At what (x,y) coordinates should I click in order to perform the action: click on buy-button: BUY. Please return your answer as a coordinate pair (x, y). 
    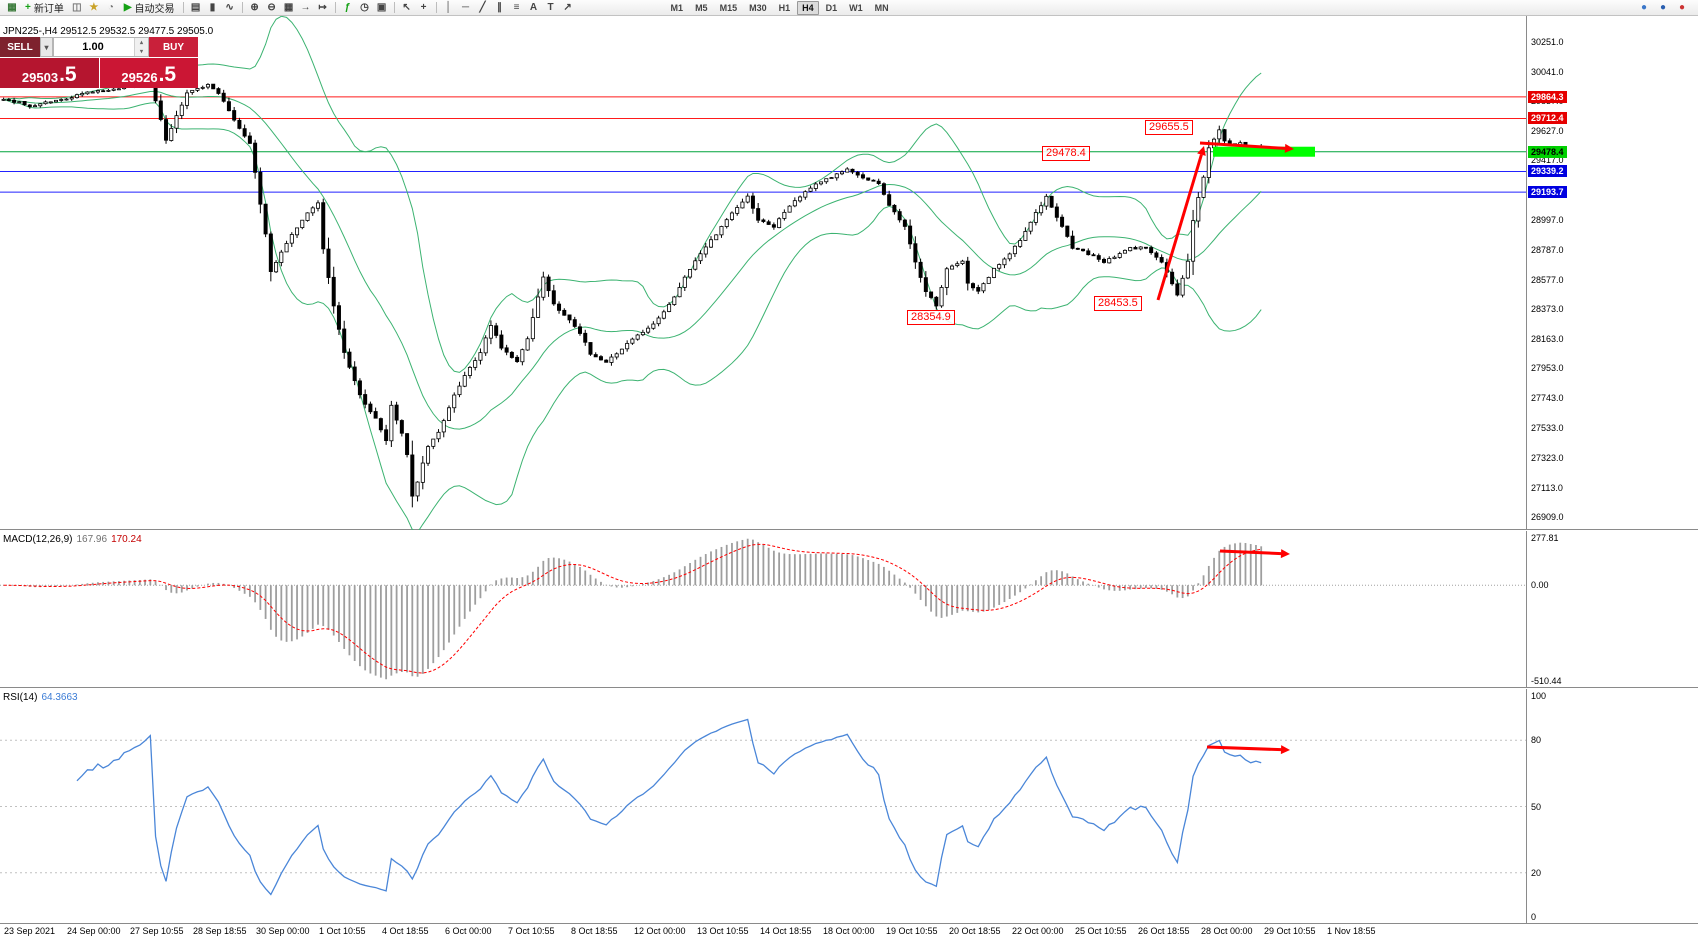
    Looking at the image, I should click on (173, 47).